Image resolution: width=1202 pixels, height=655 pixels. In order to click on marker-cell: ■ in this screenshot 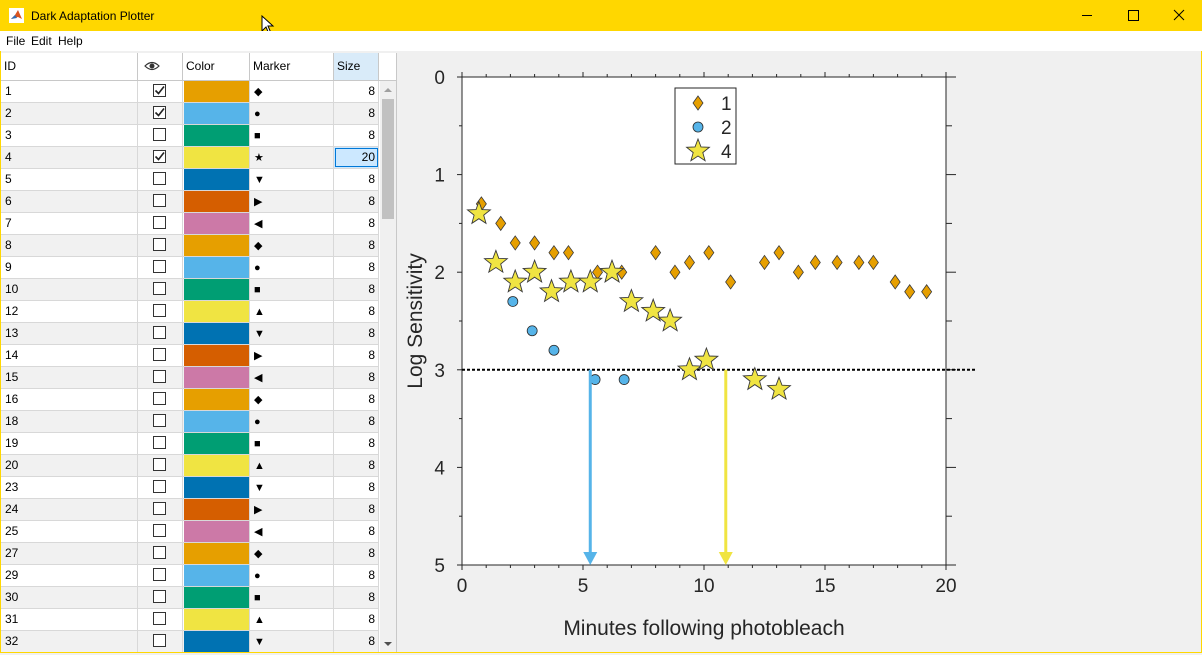, I will do `click(292, 597)`.